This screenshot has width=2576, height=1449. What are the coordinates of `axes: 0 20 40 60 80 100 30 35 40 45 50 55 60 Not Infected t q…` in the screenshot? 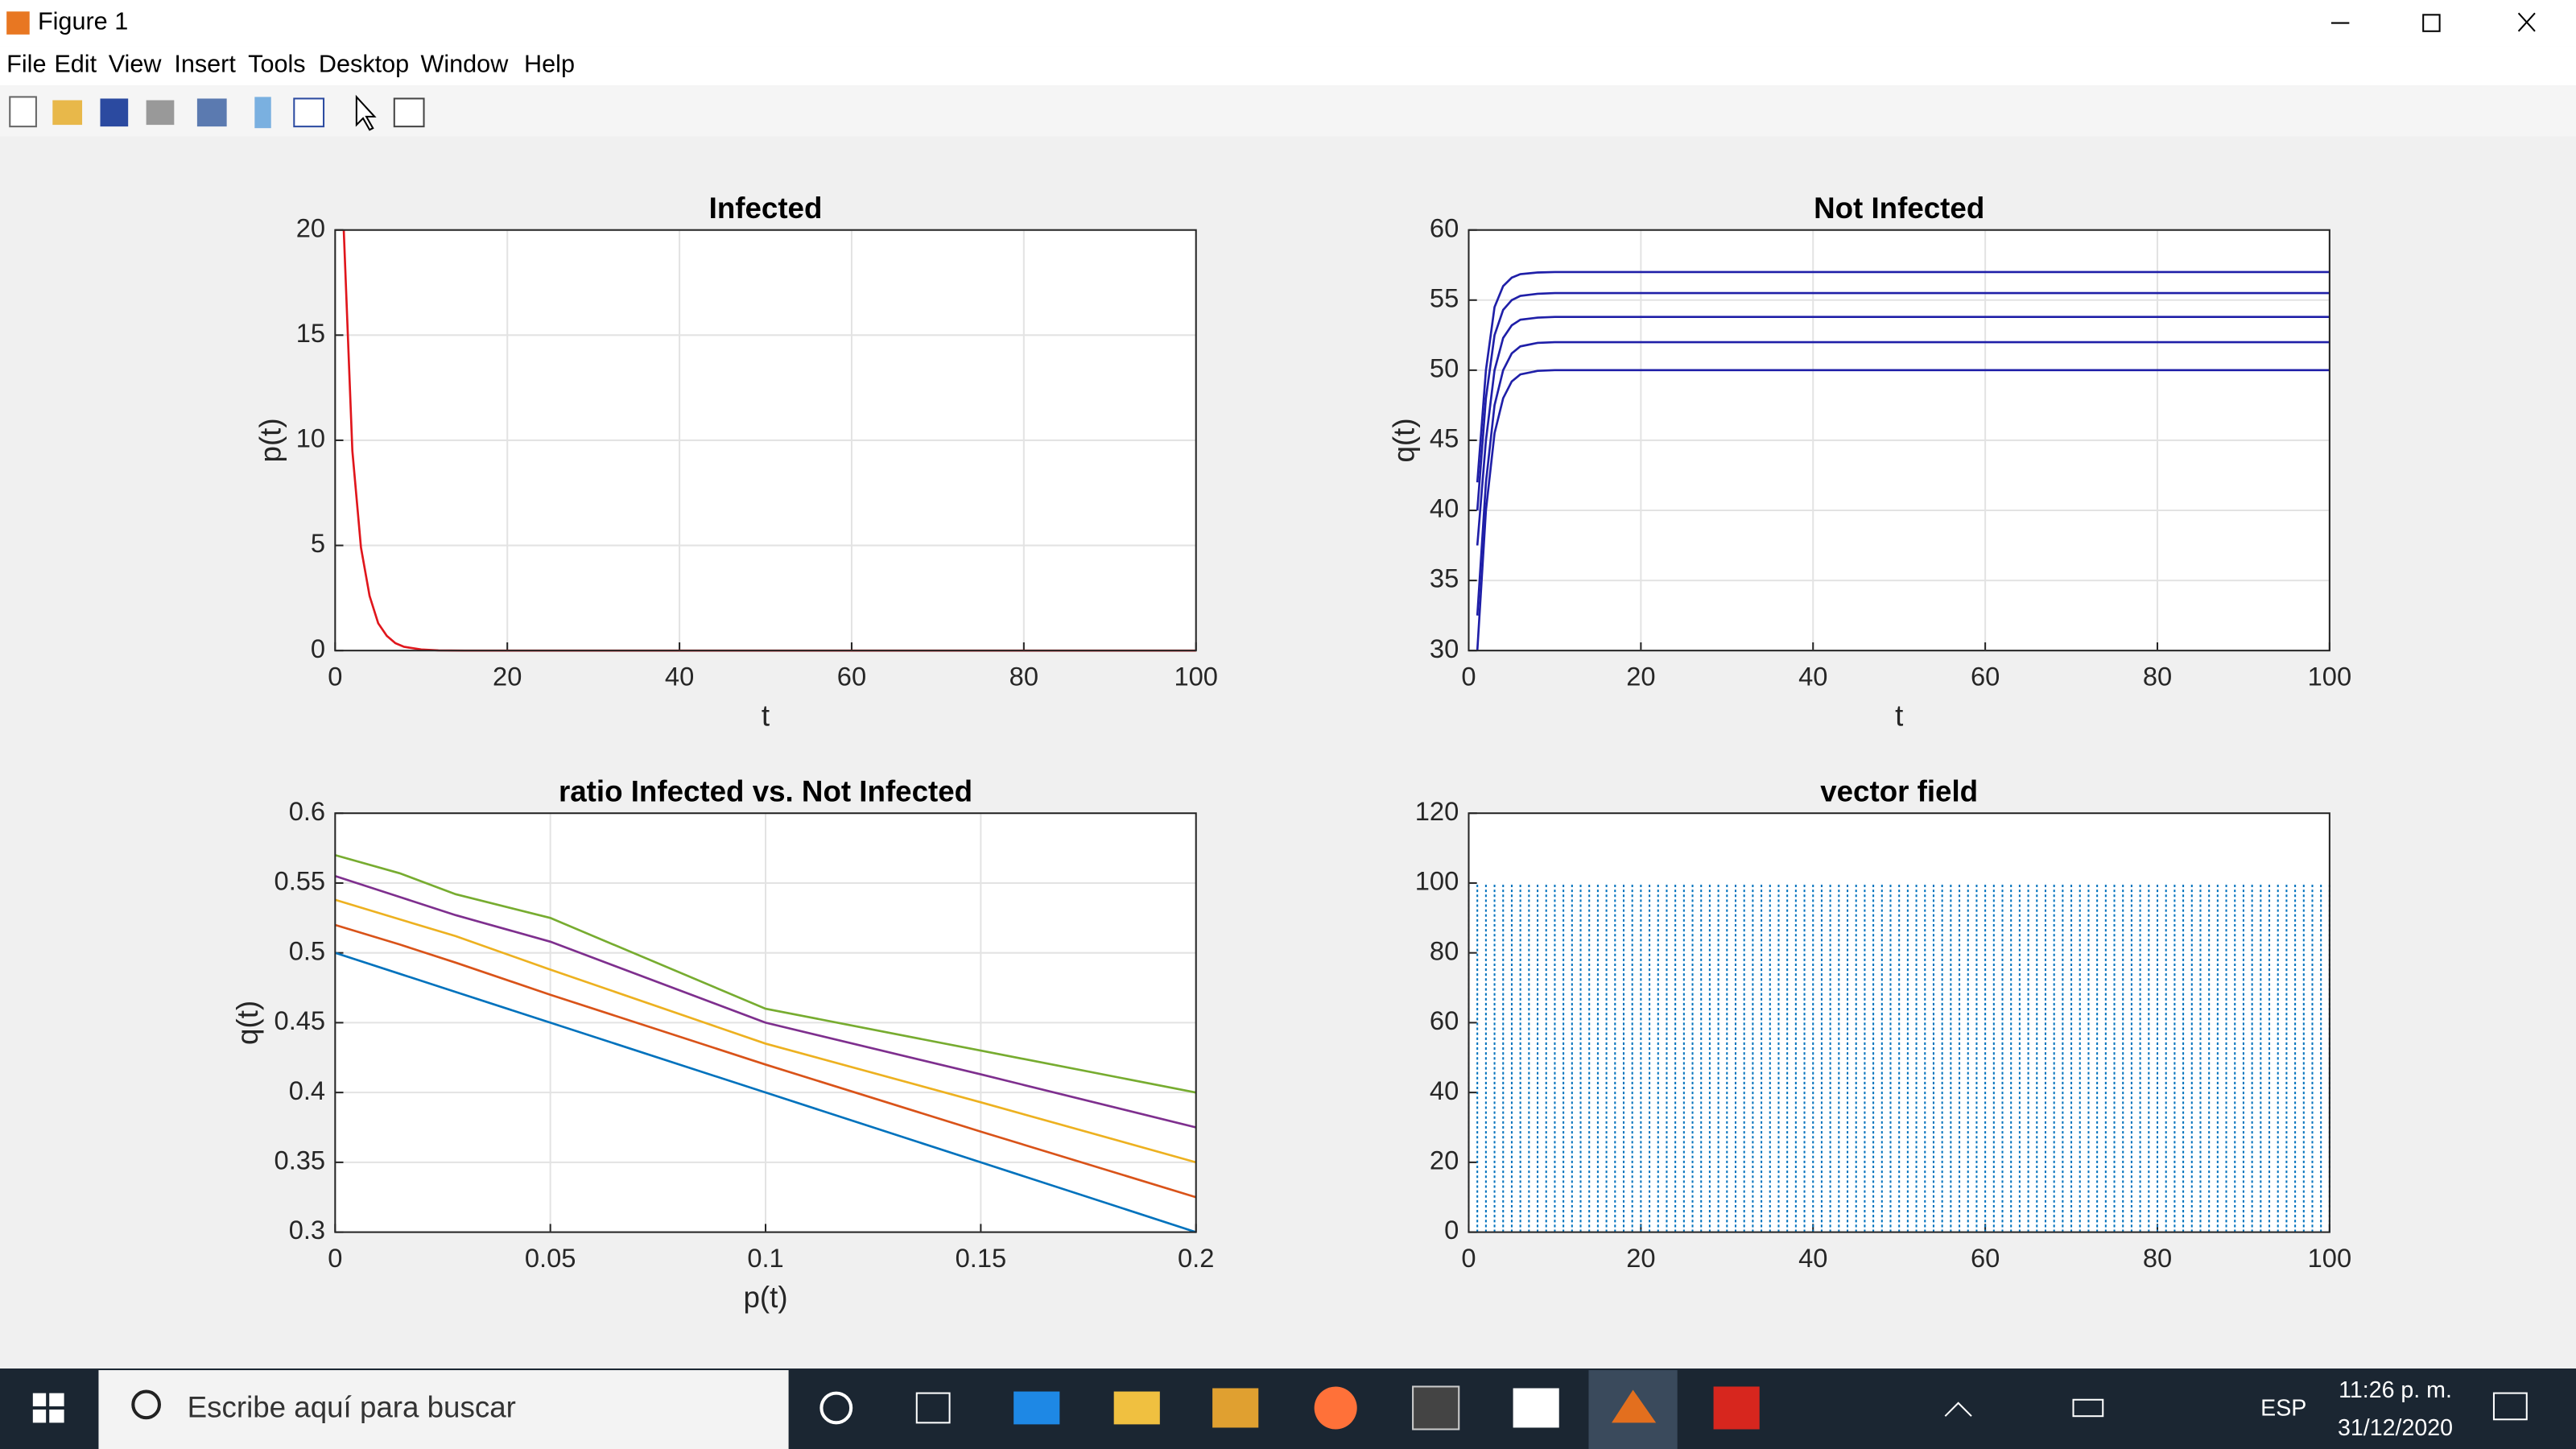 It's located at (1869, 463).